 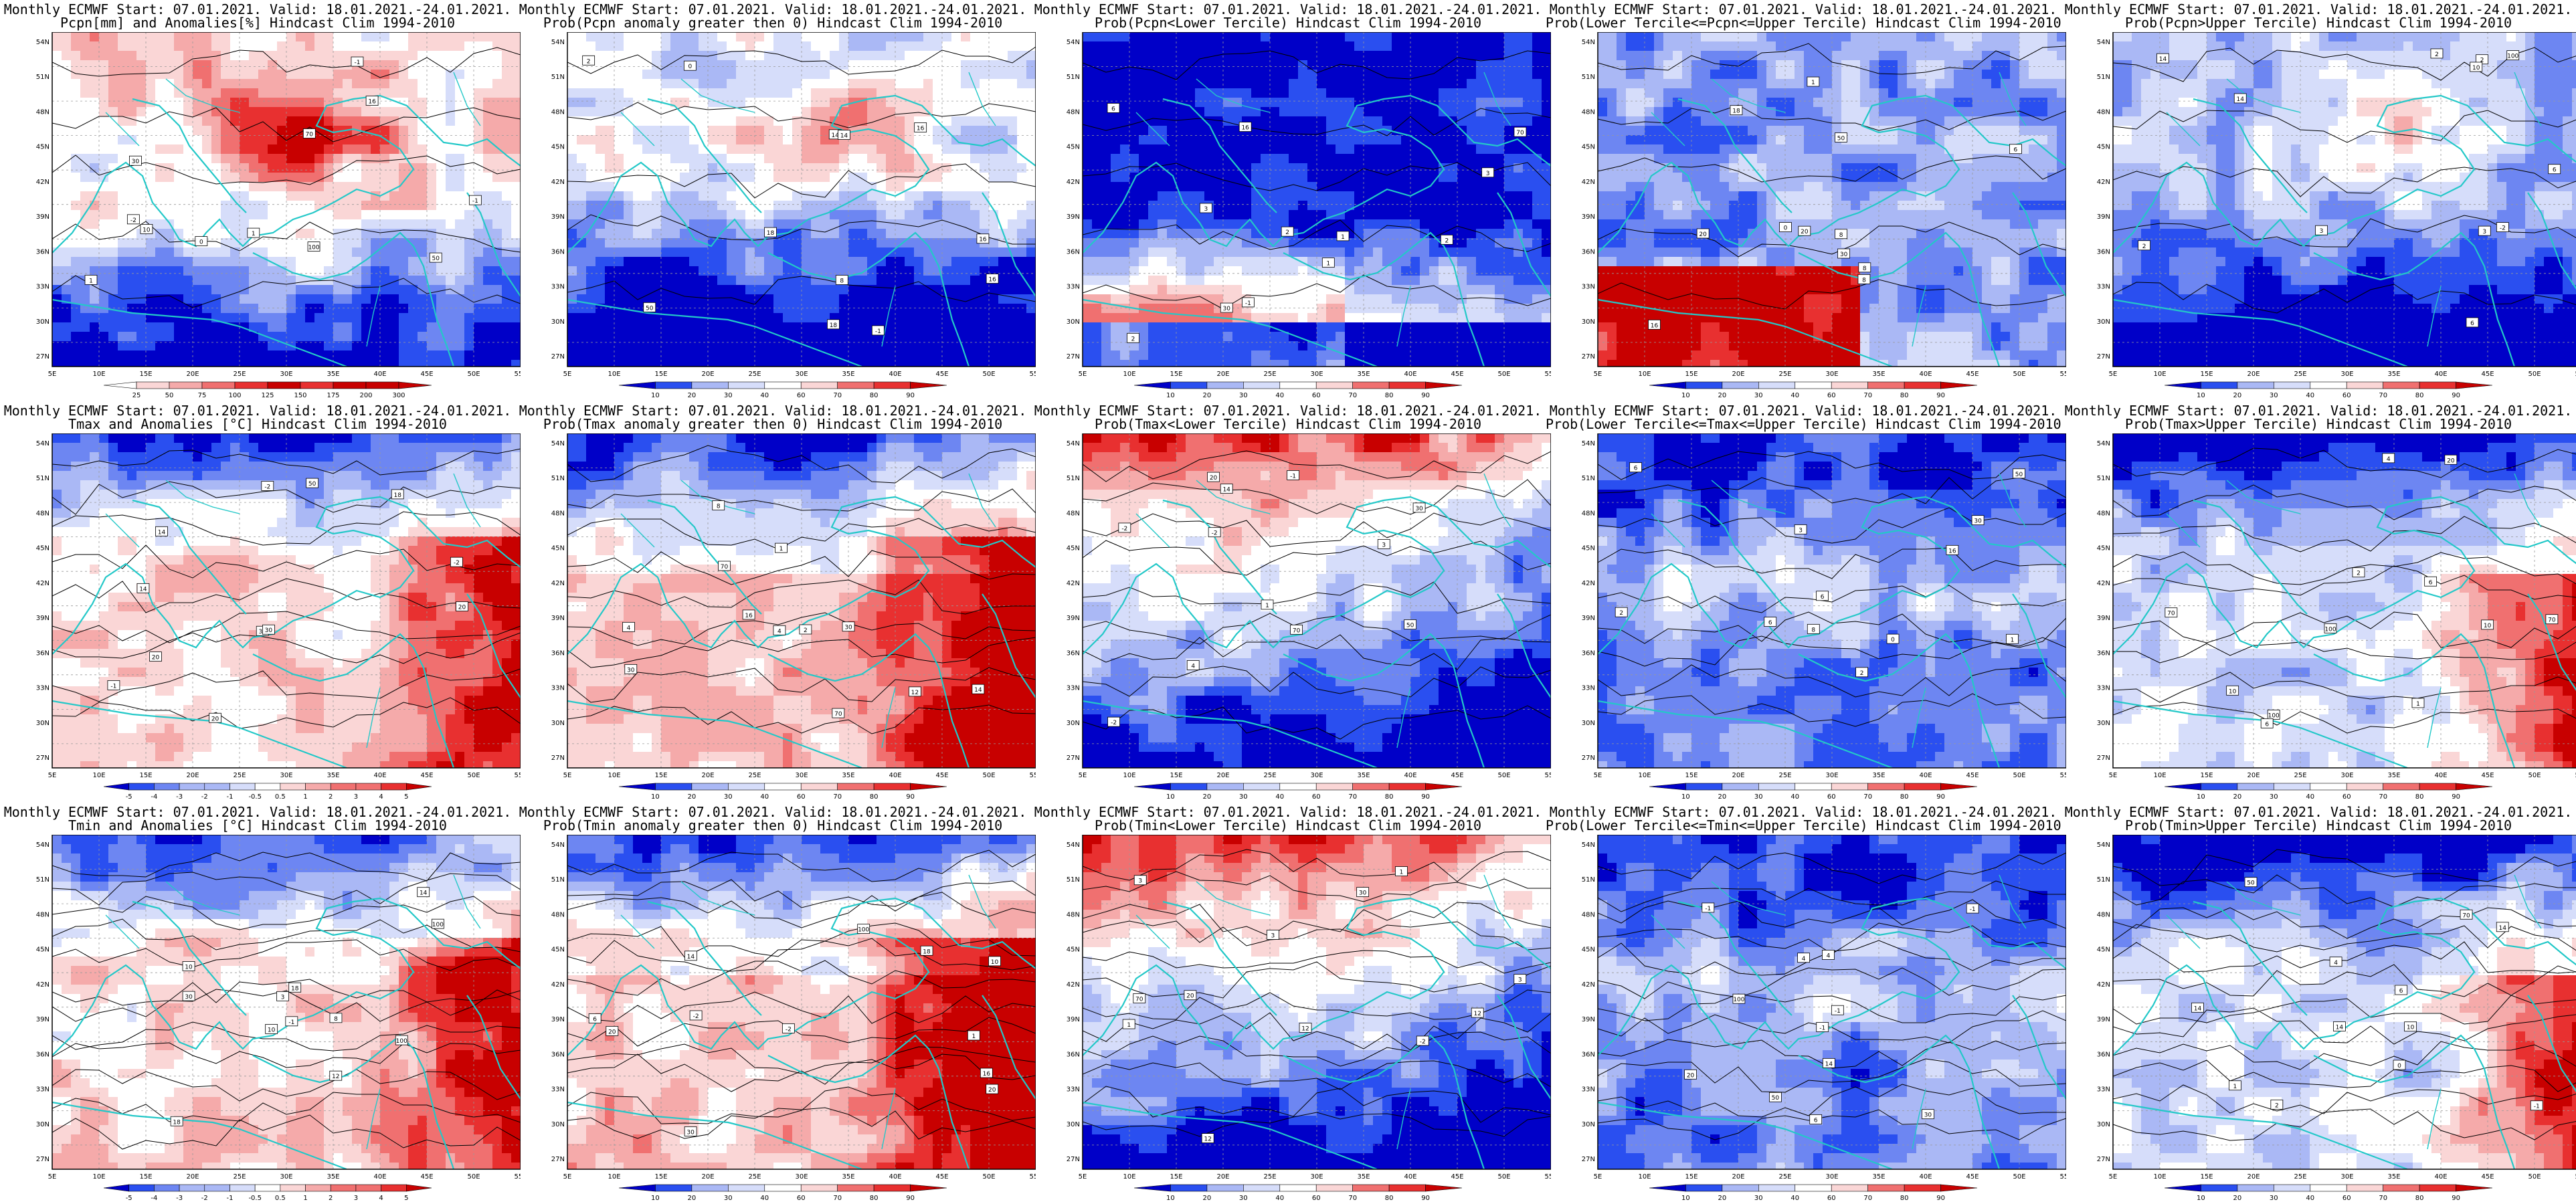 I want to click on value-box: 1, so click(x=253, y=232).